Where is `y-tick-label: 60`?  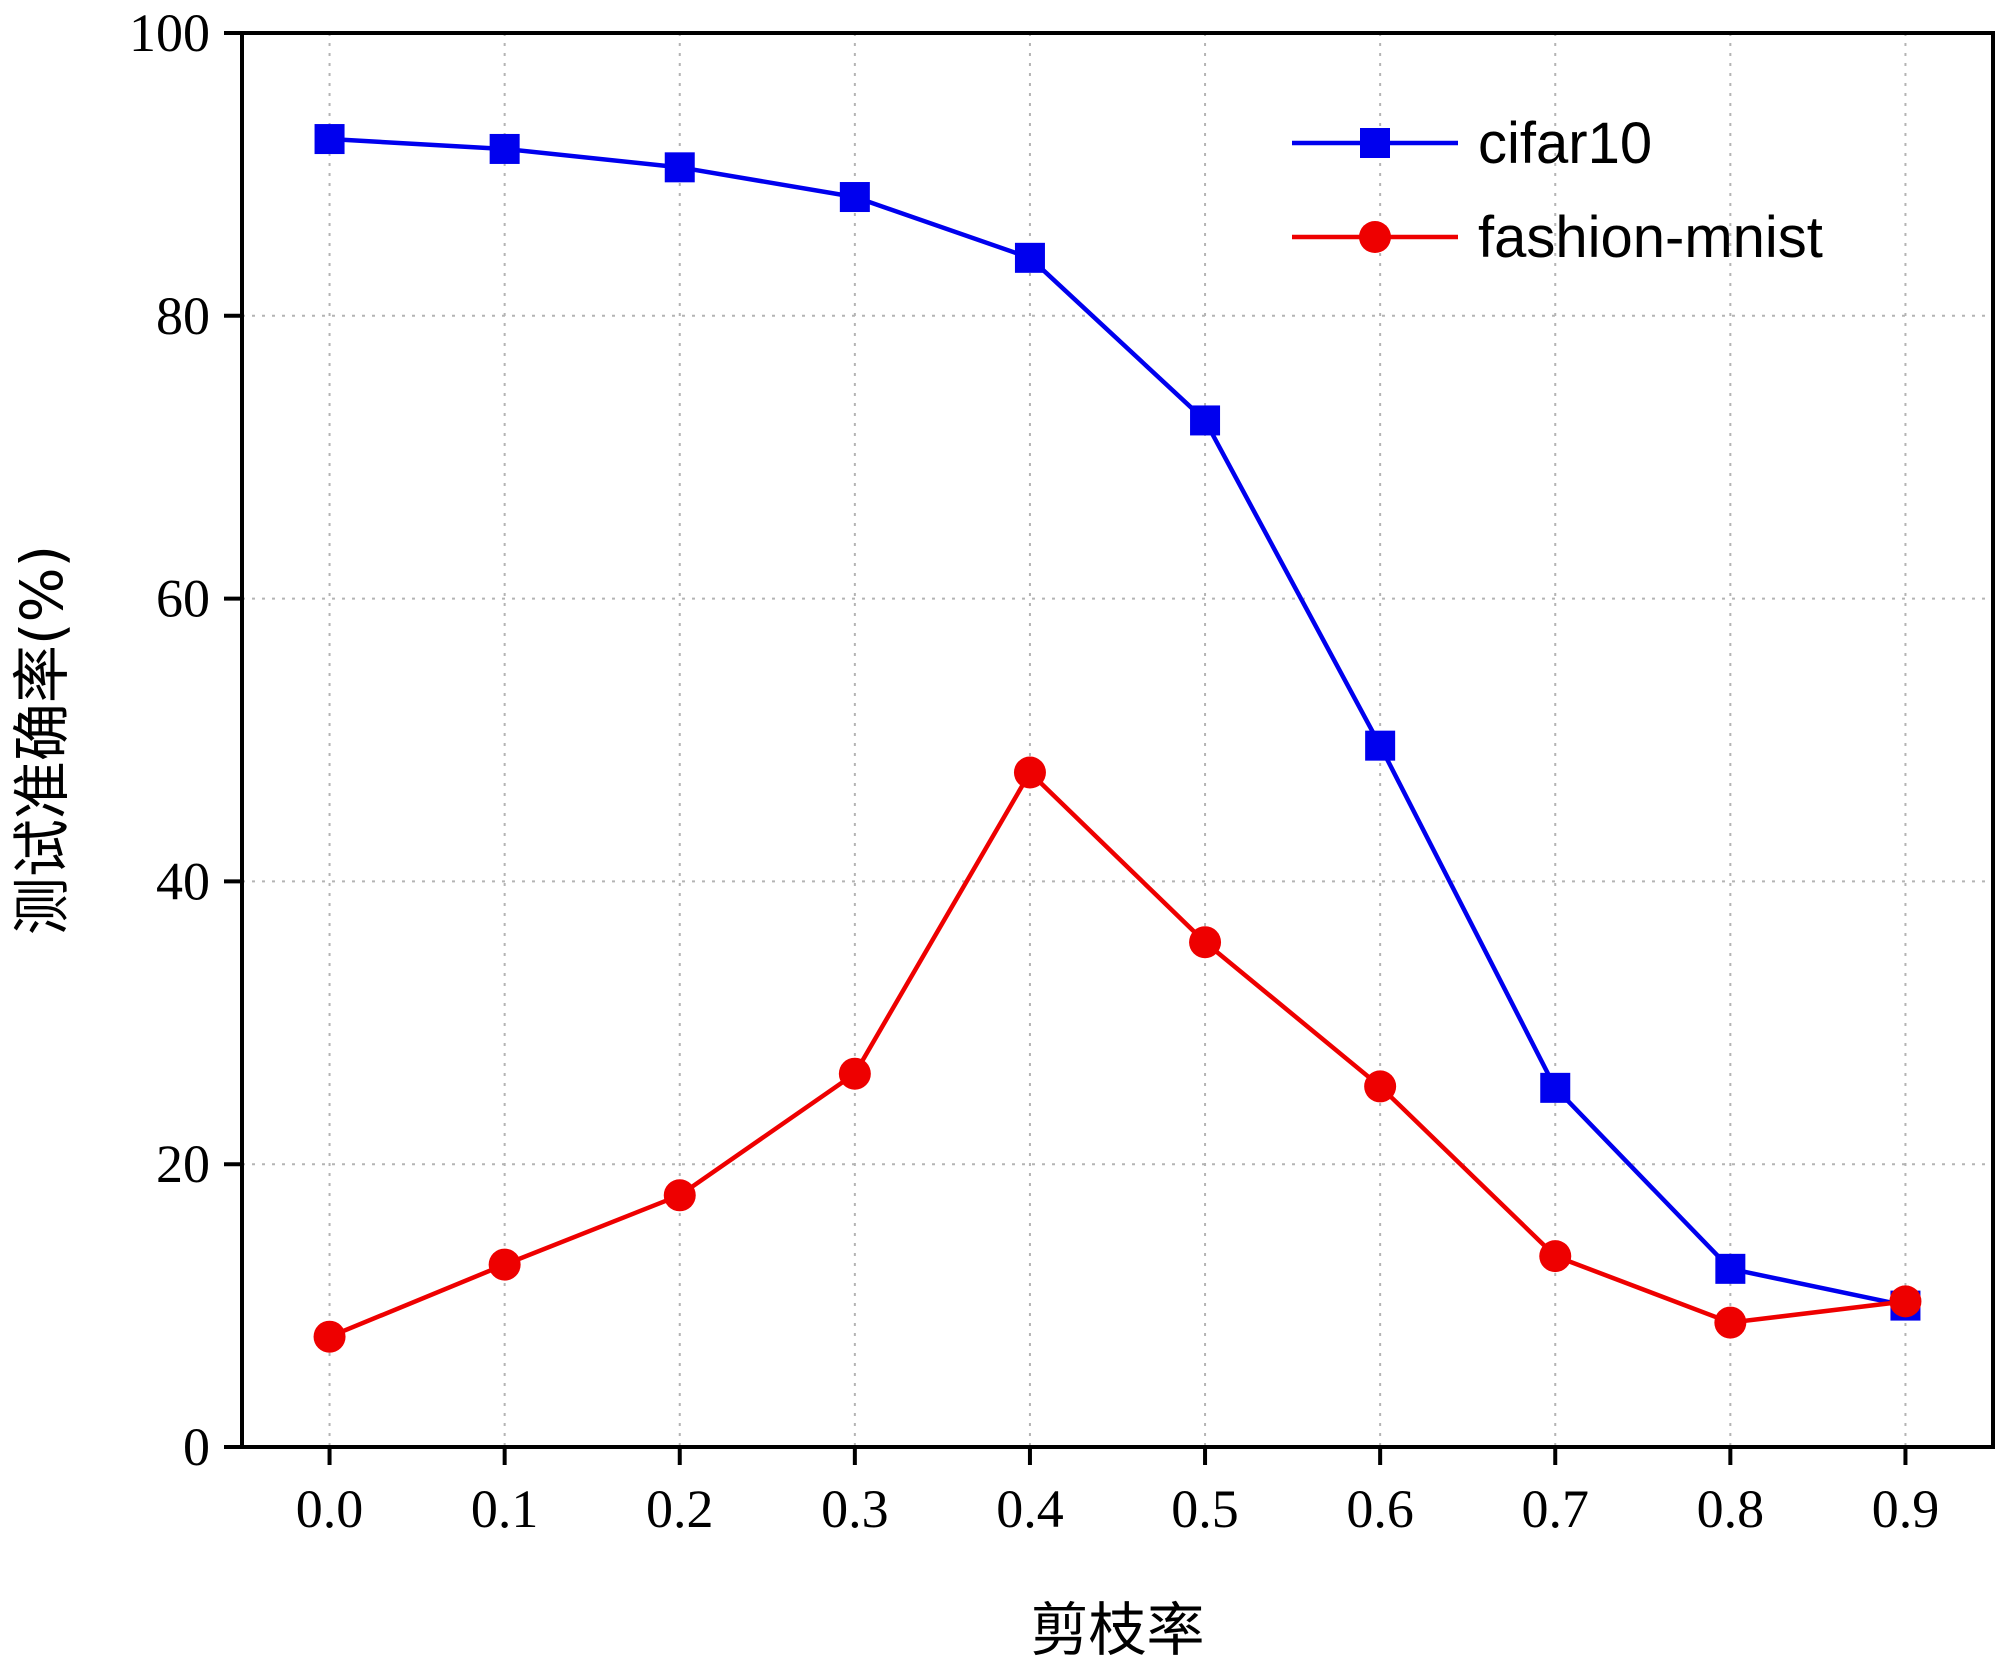 y-tick-label: 60 is located at coordinates (183, 599).